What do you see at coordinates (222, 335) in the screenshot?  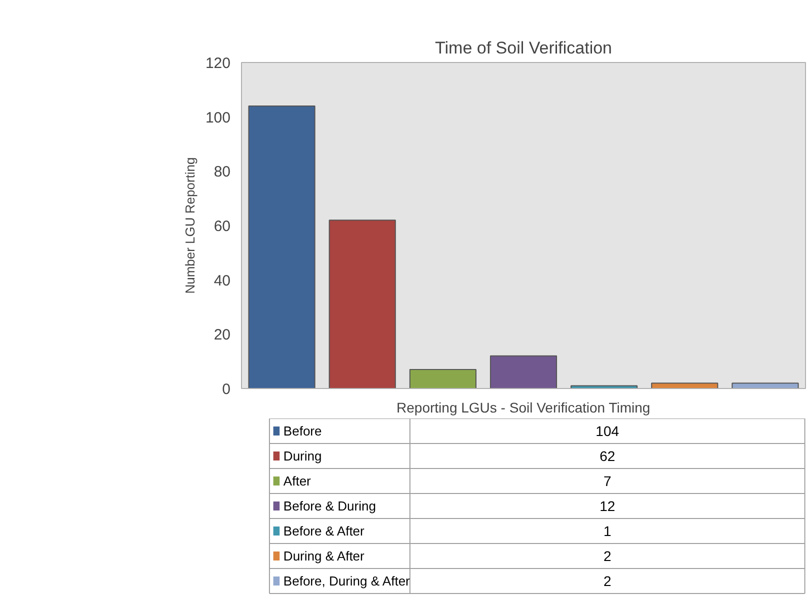 I see `y-tick-label: 20` at bounding box center [222, 335].